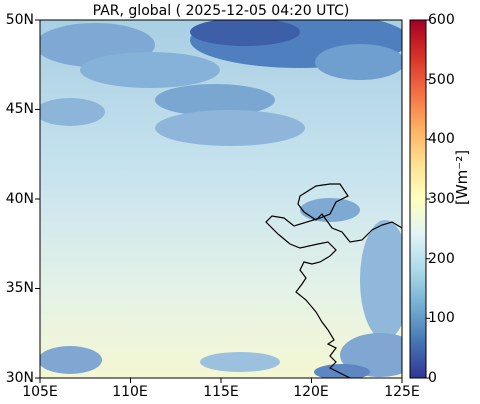  I want to click on lat-tick-label: 50N, so click(19, 20).